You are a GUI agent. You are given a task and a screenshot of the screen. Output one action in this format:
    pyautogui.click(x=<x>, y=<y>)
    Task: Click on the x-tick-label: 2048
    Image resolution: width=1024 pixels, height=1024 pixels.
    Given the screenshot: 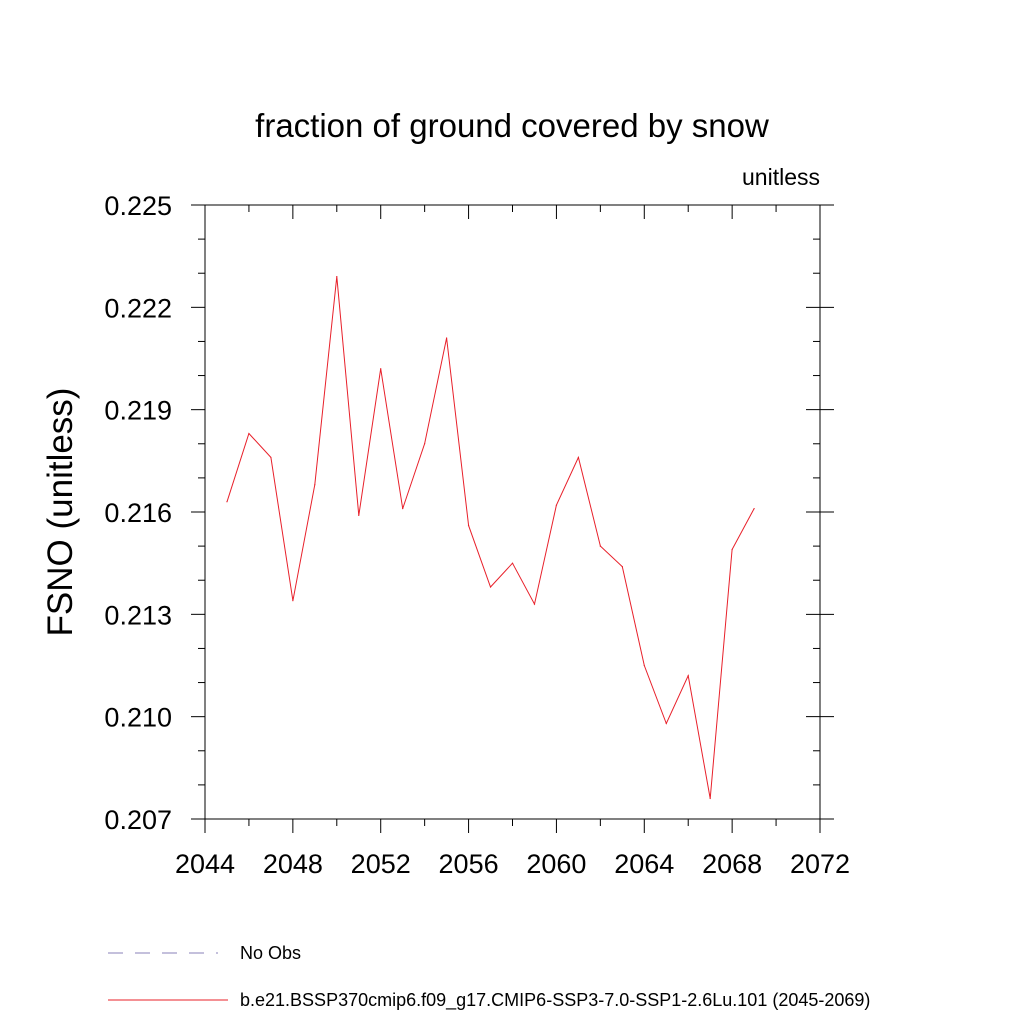 What is the action you would take?
    pyautogui.click(x=293, y=864)
    